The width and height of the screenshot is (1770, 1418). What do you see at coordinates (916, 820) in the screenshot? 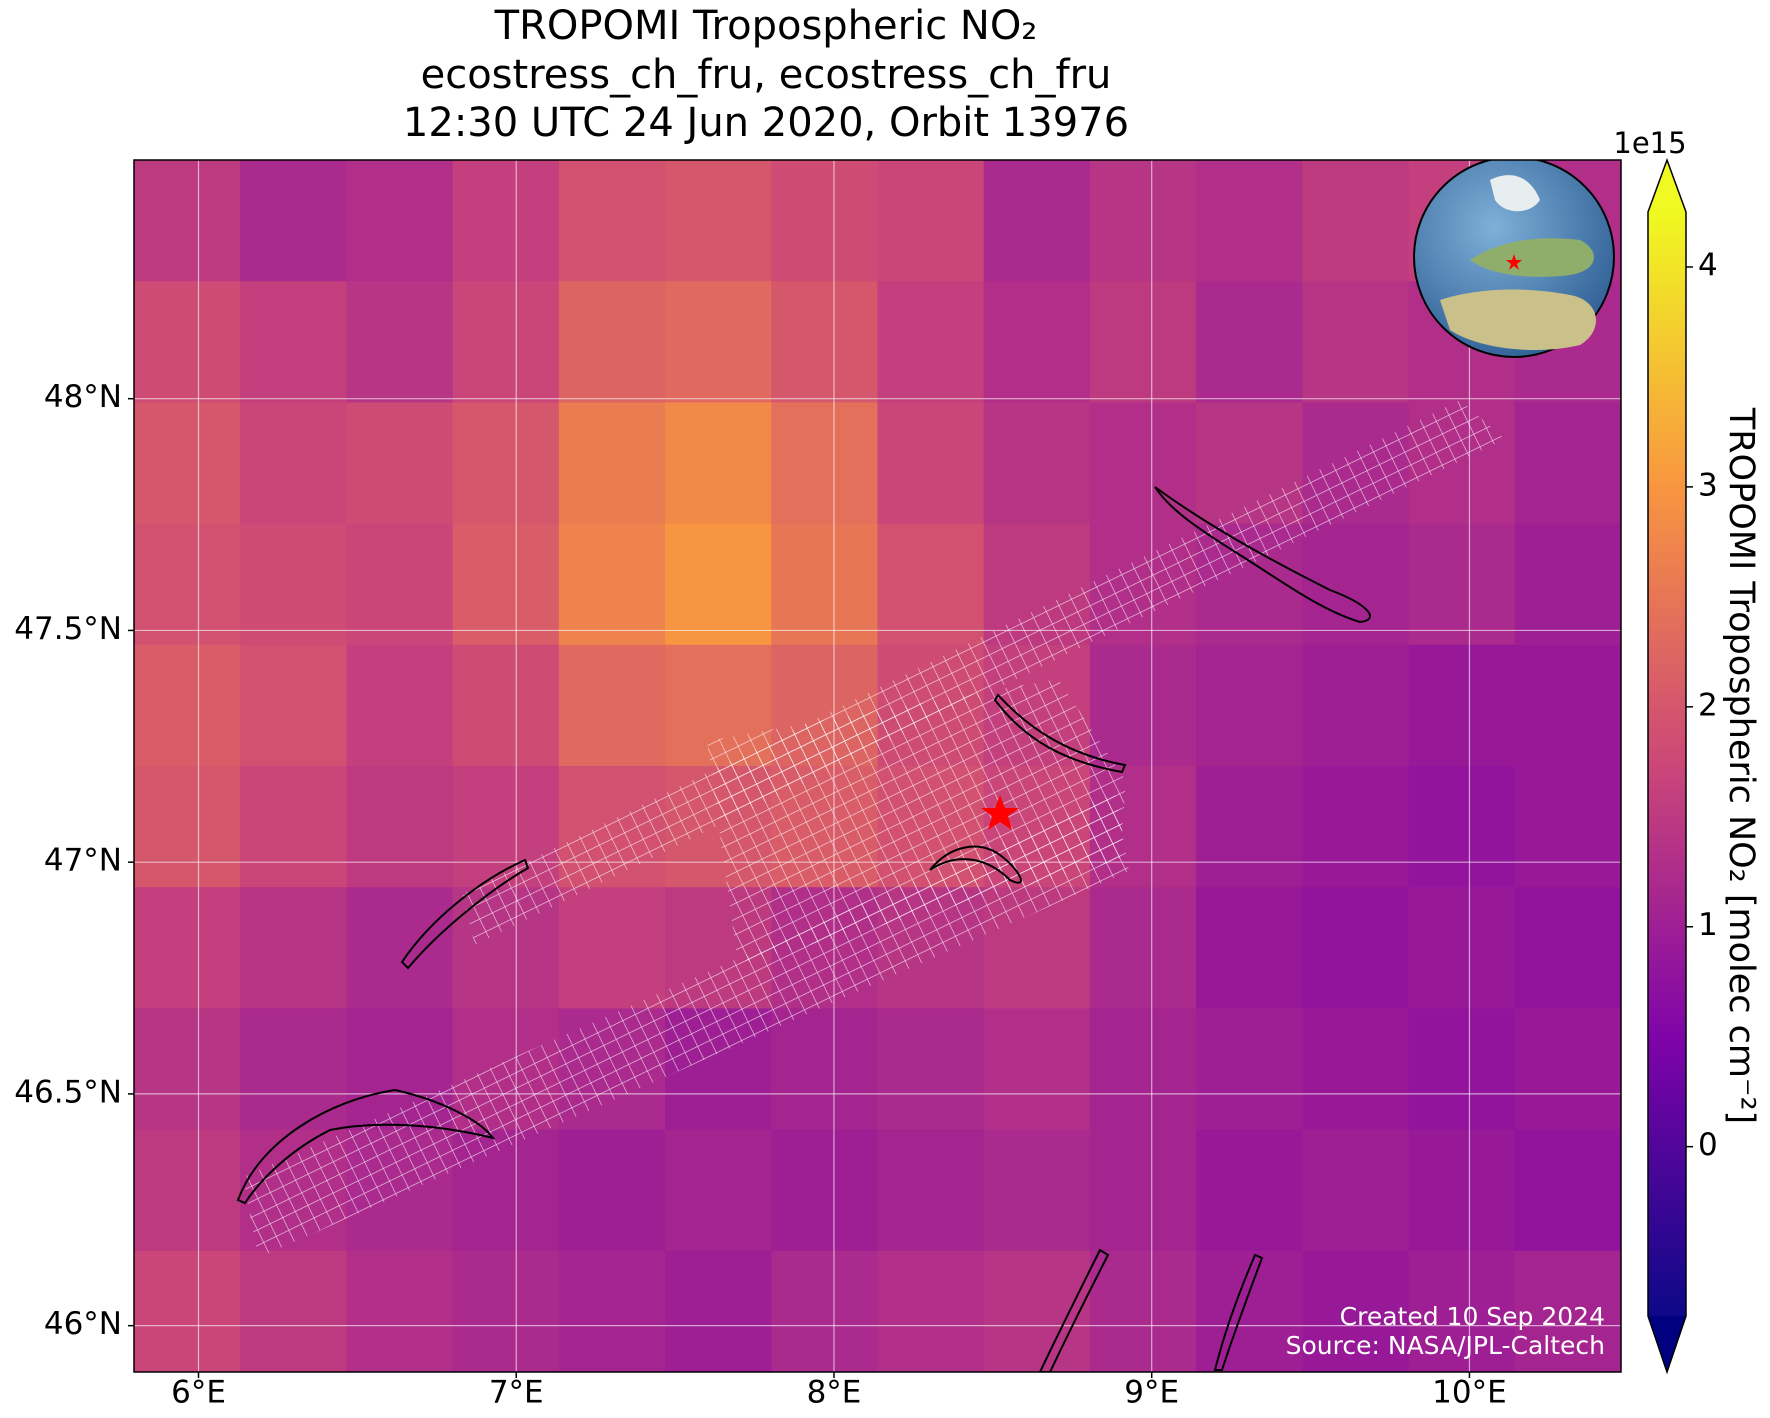
I see `swath` at bounding box center [916, 820].